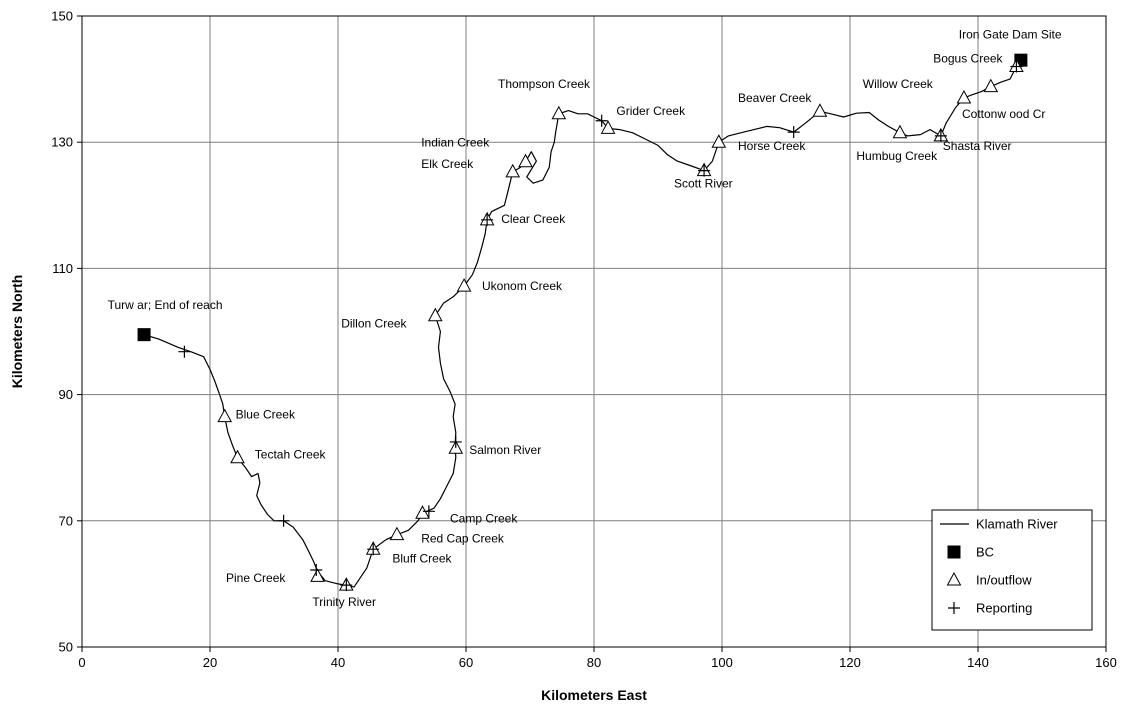 This screenshot has height=705, width=1123. What do you see at coordinates (850, 662) in the screenshot?
I see `x-tick-label: 120` at bounding box center [850, 662].